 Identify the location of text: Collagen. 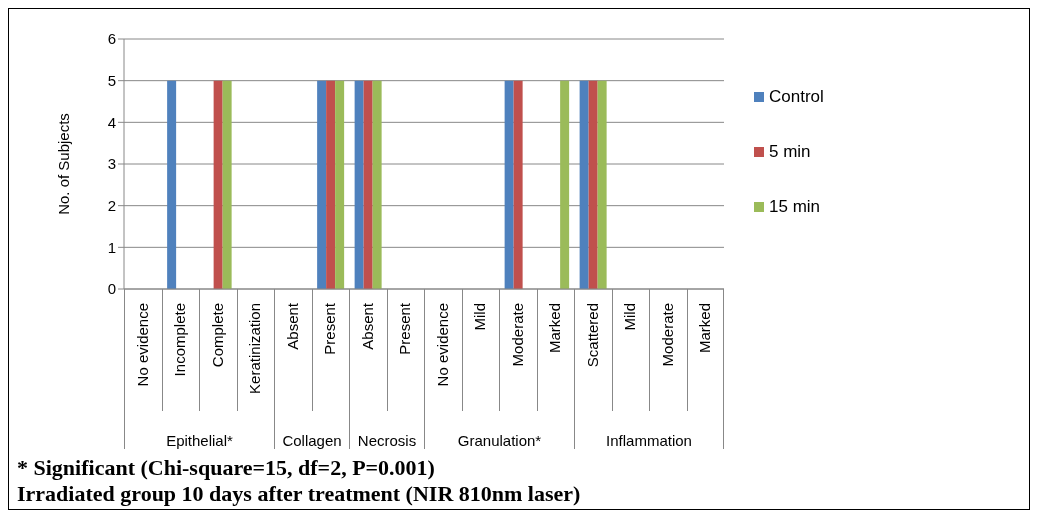
(312, 440).